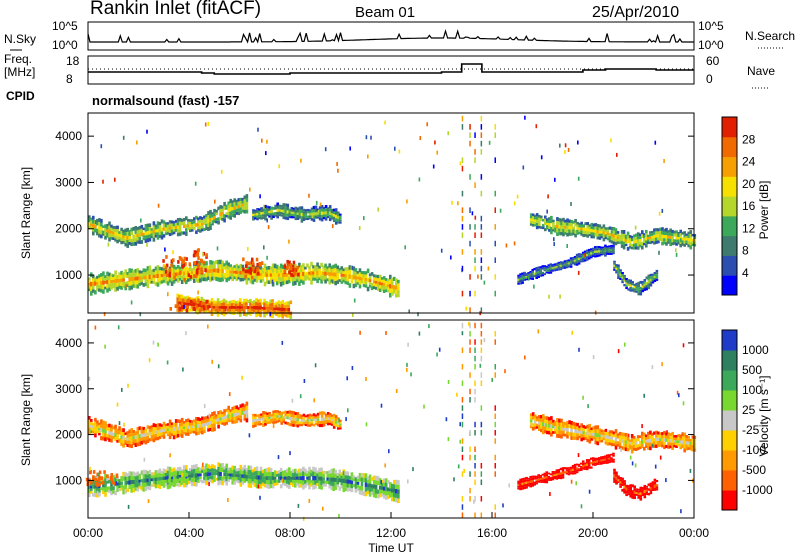 Image resolution: width=800 pixels, height=559 pixels. What do you see at coordinates (68, 435) in the screenshot?
I see `velocity-ytick-label: 2000` at bounding box center [68, 435].